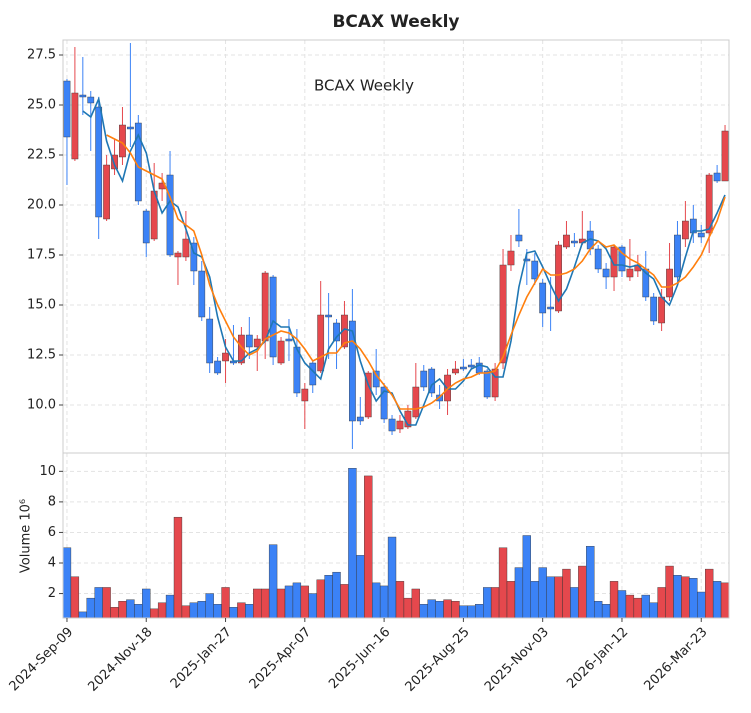 The height and width of the screenshot is (713, 751). What do you see at coordinates (41, 55) in the screenshot?
I see `y-tick-label: 27.5` at bounding box center [41, 55].